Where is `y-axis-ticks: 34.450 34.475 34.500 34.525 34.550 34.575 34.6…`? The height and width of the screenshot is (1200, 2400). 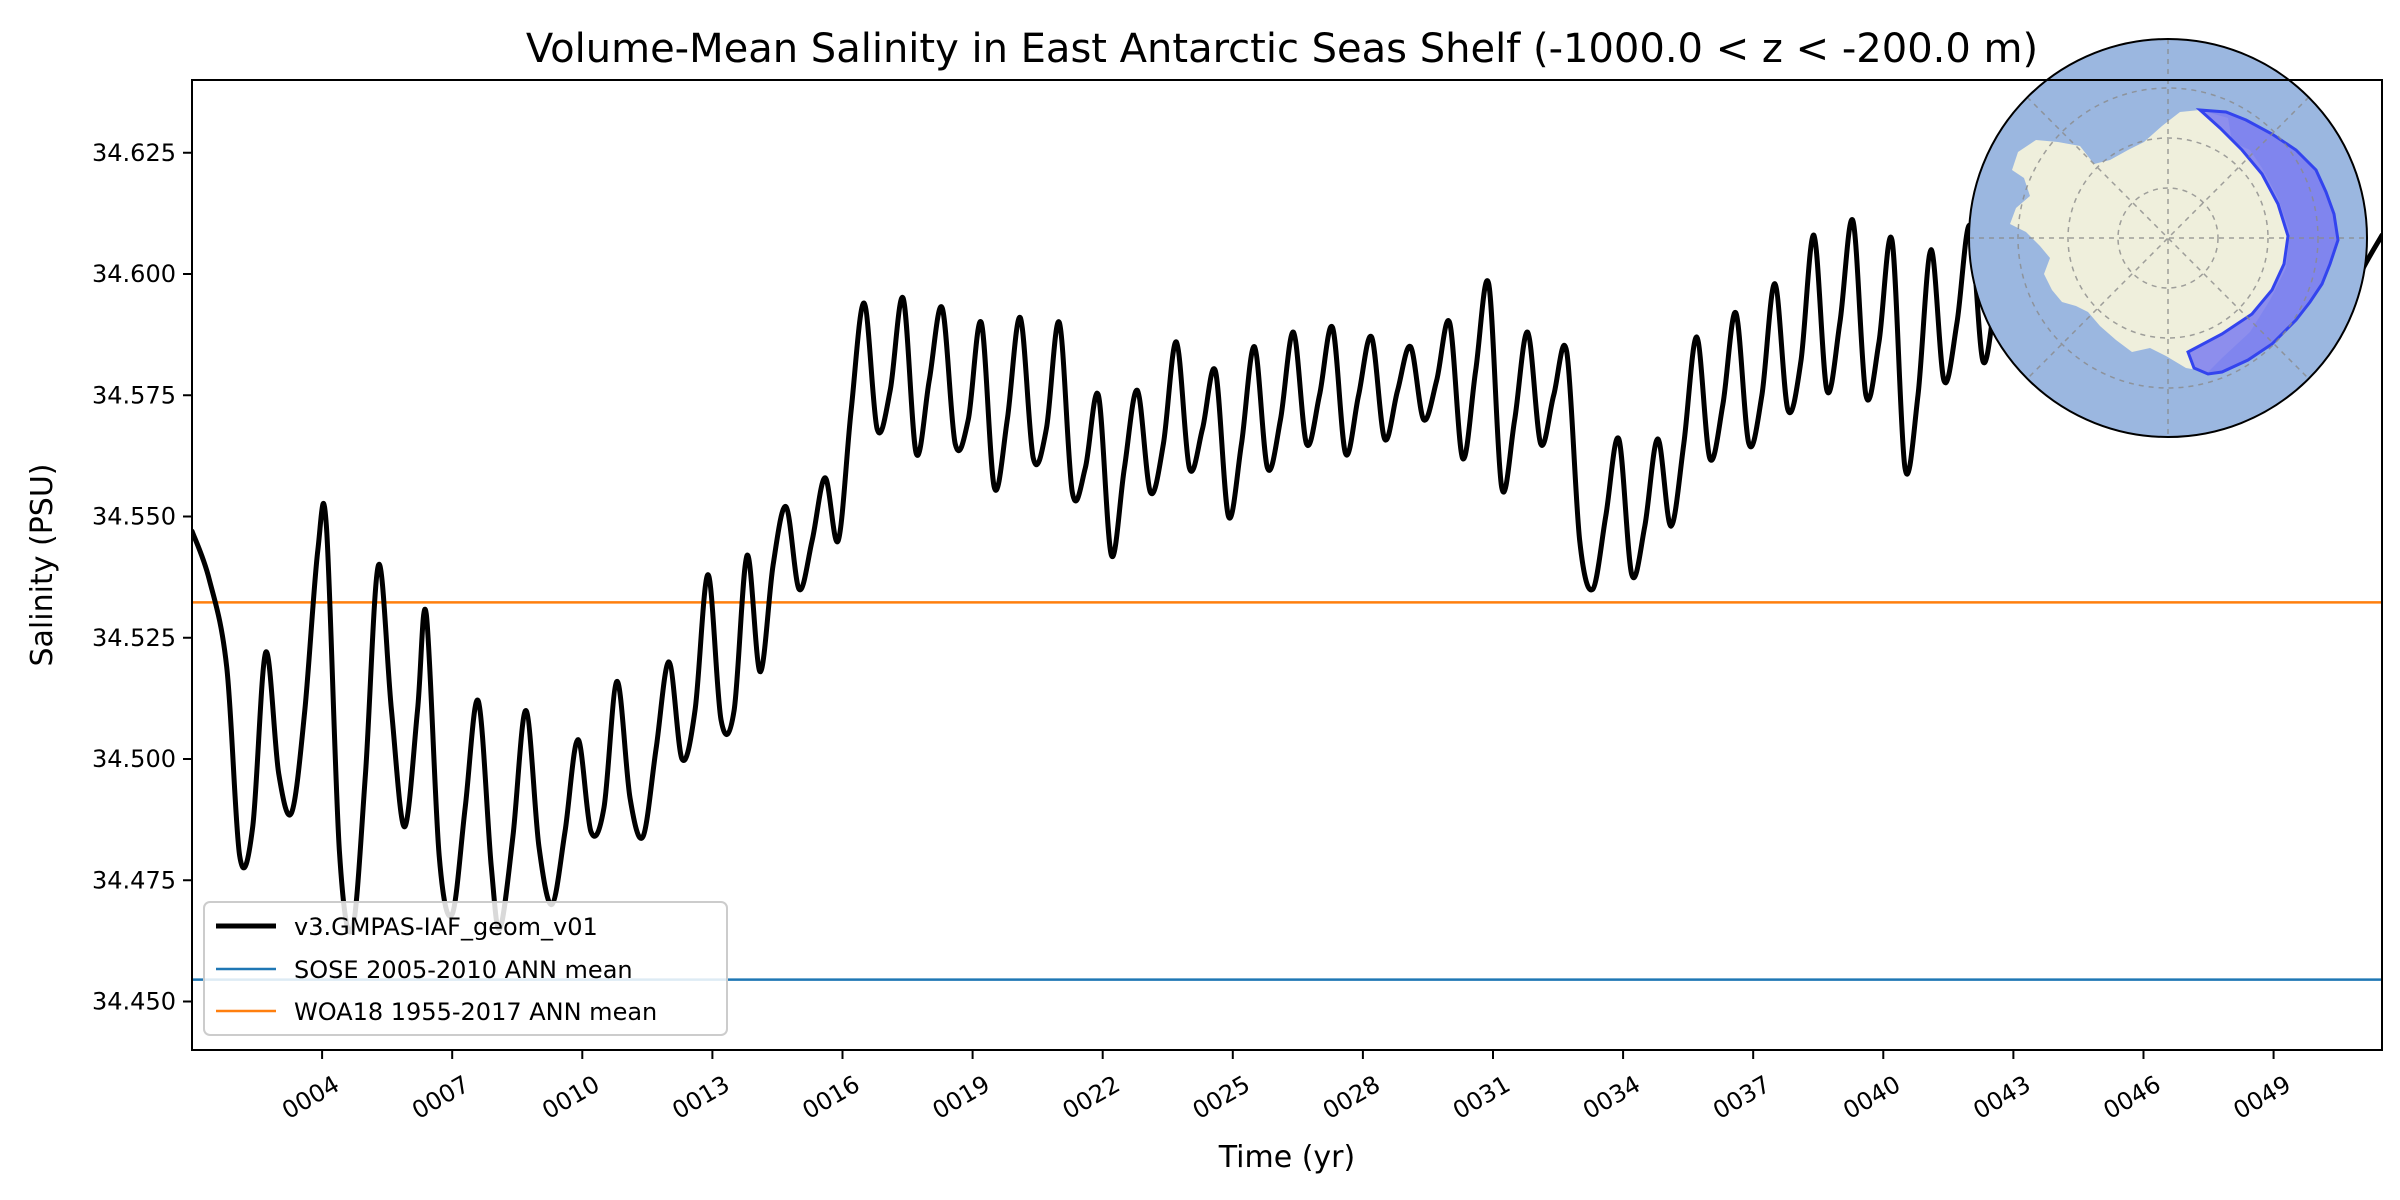
y-axis-ticks: 34.450 34.475 34.500 34.525 34.550 34.575 34.6… is located at coordinates (142, 577).